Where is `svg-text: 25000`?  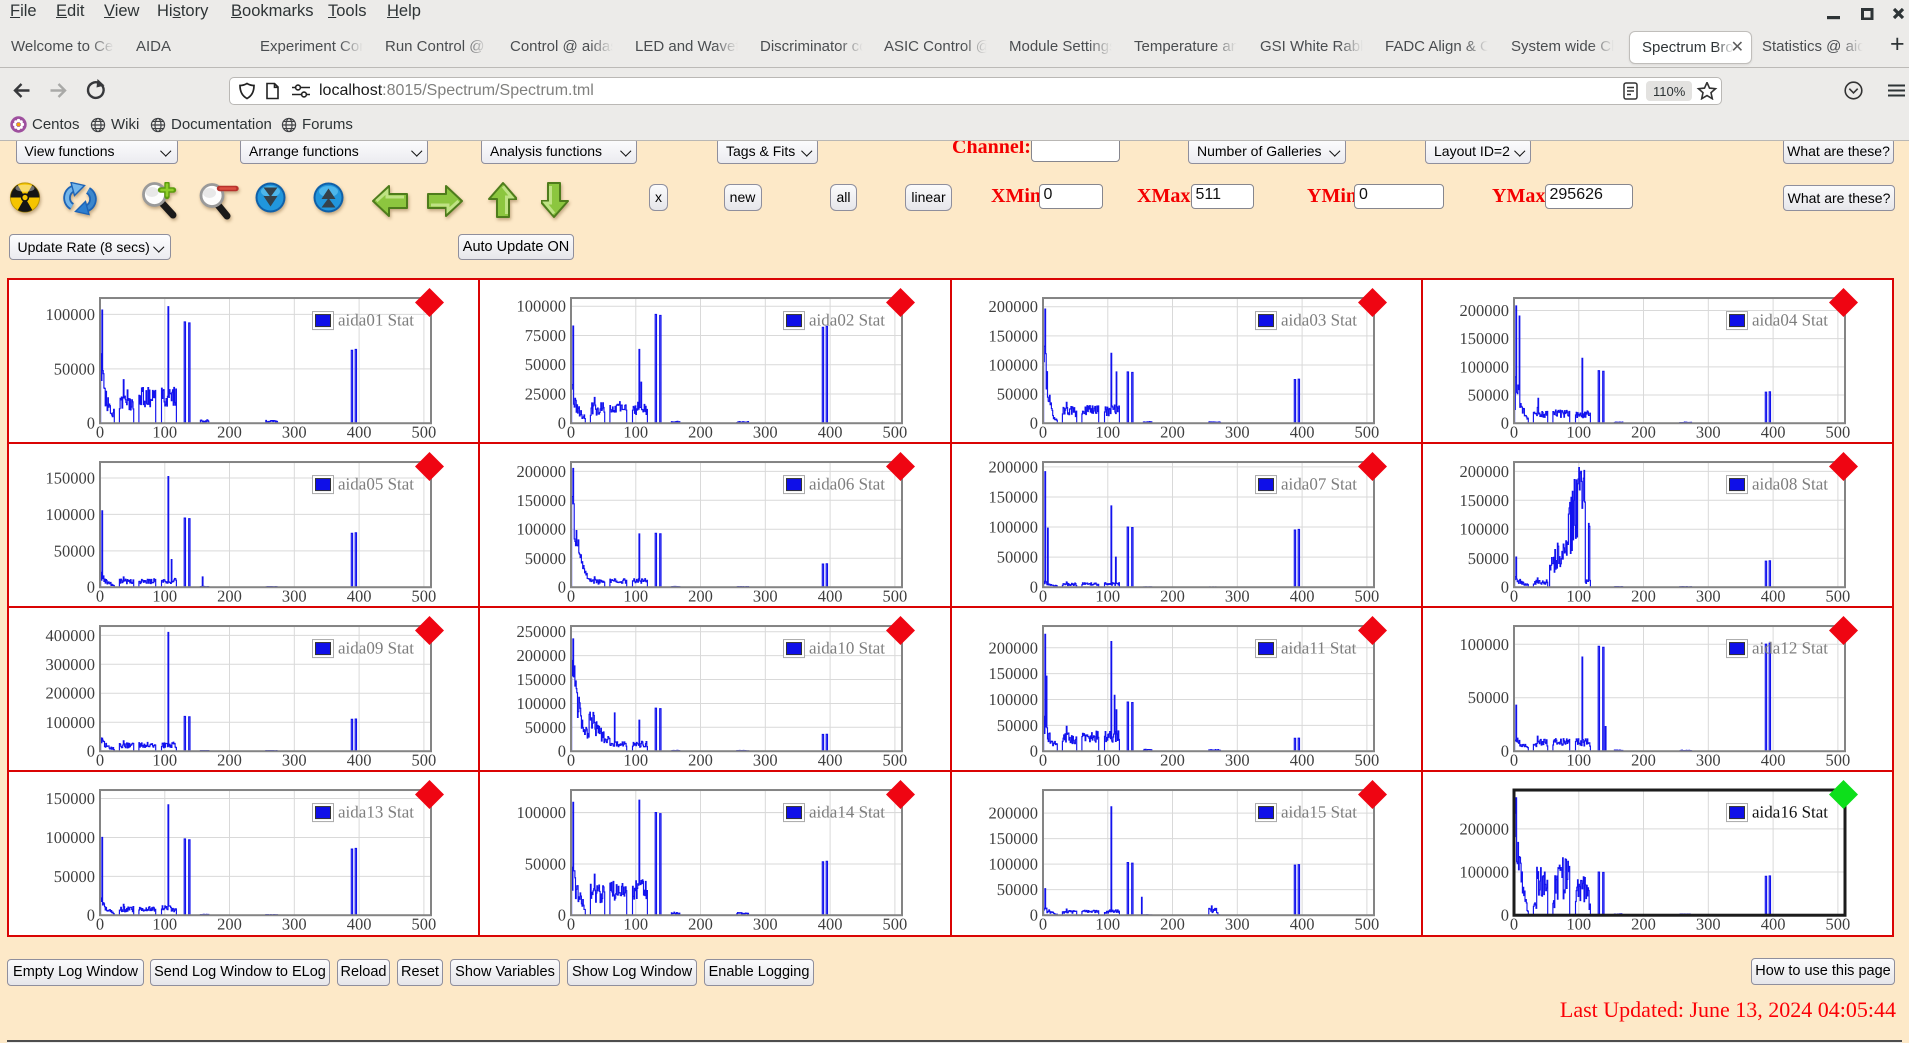 svg-text: 25000 is located at coordinates (545, 393).